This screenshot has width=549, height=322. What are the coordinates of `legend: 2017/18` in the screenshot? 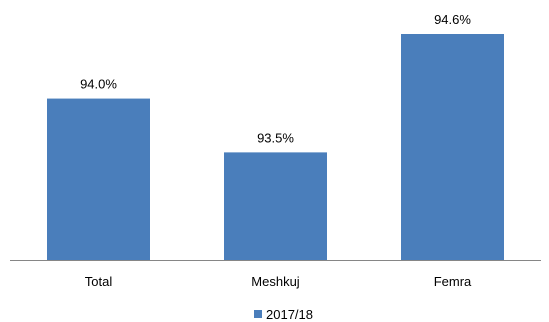 It's located at (283, 314).